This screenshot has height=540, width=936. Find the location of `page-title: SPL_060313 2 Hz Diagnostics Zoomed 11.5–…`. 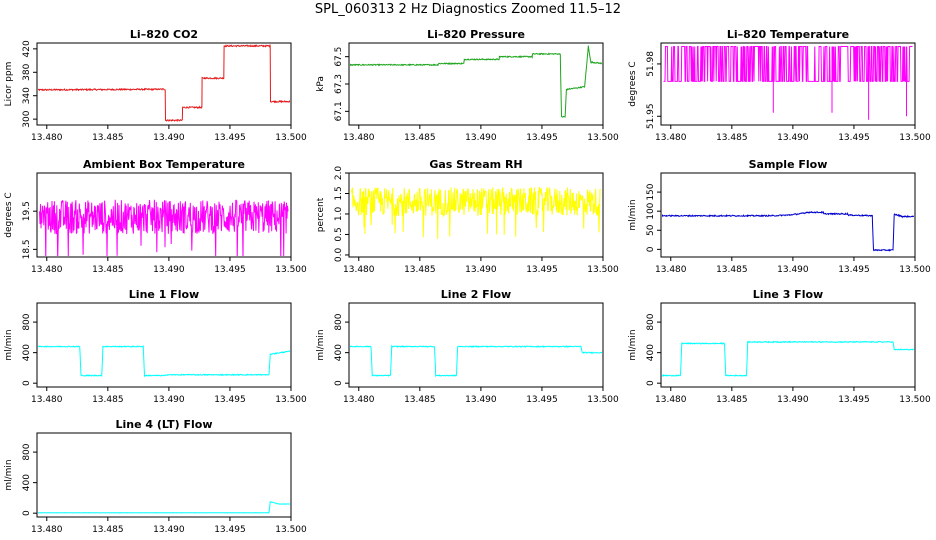

page-title: SPL_060313 2 Hz Diagnostics Zoomed 11.5–… is located at coordinates (468, 9).